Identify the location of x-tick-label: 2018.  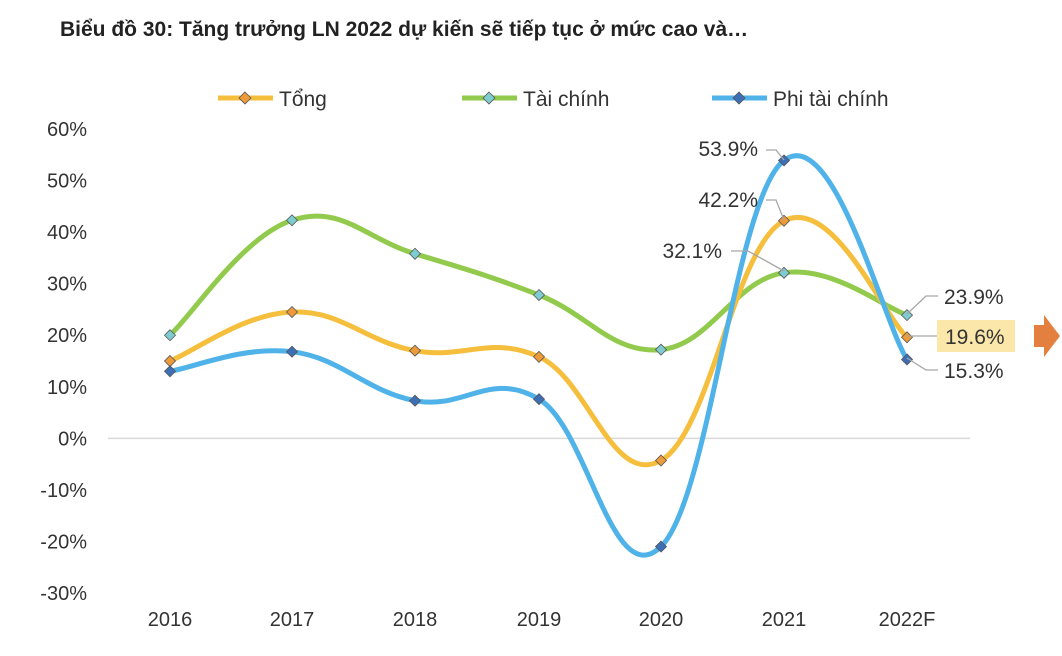
(415, 620).